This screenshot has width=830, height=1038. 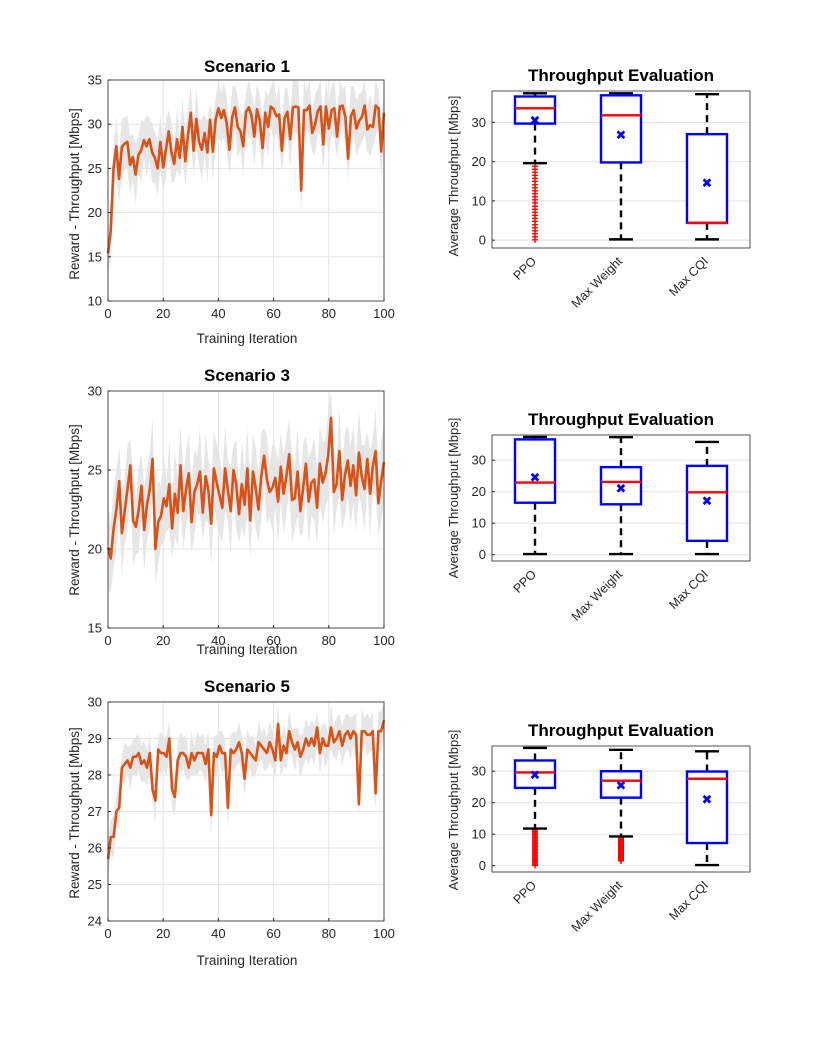 What do you see at coordinates (95, 80) in the screenshot?
I see `y-tick-label: 35` at bounding box center [95, 80].